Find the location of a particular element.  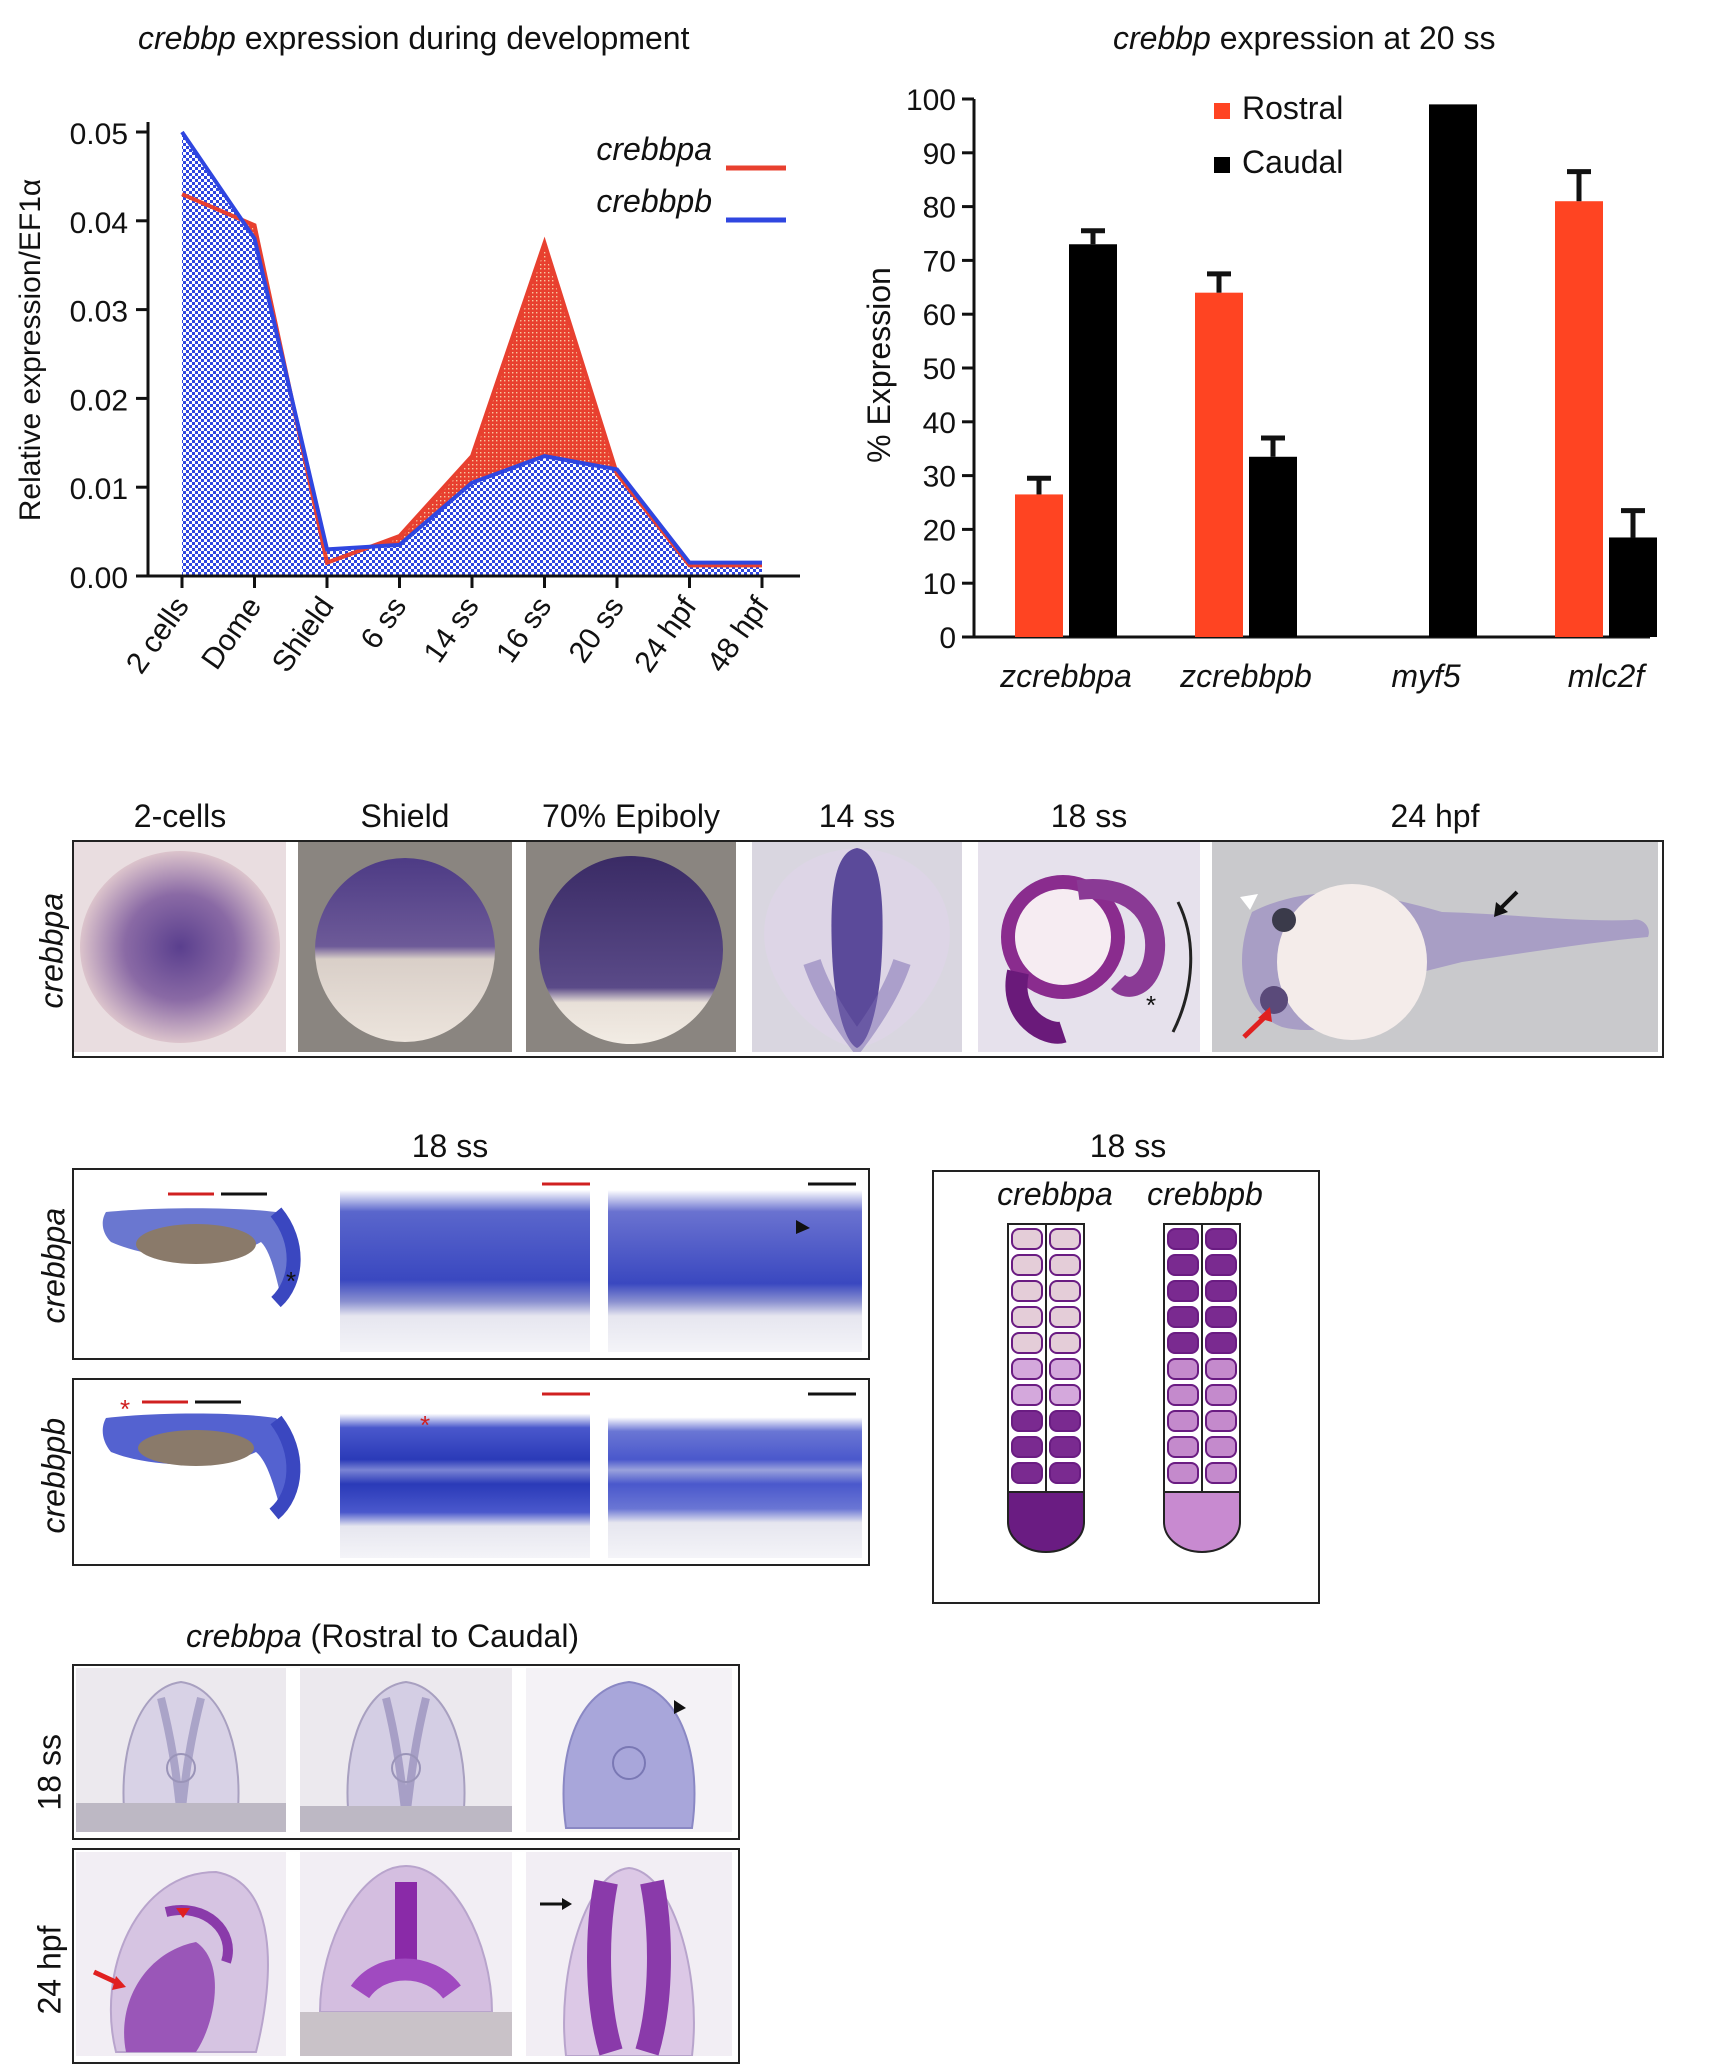

section-24hpf-caudal-image is located at coordinates (629, 1954).